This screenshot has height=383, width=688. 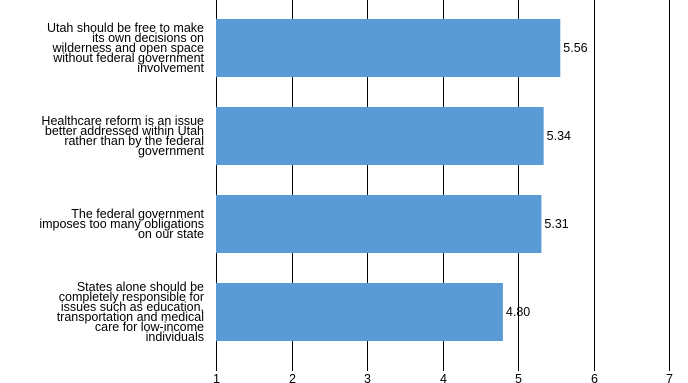 I want to click on category-label-line: care for low-income, so click(x=149, y=327).